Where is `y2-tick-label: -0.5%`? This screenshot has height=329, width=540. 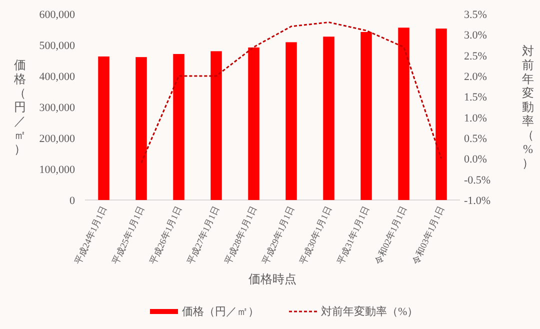 y2-tick-label: -0.5% is located at coordinates (477, 180).